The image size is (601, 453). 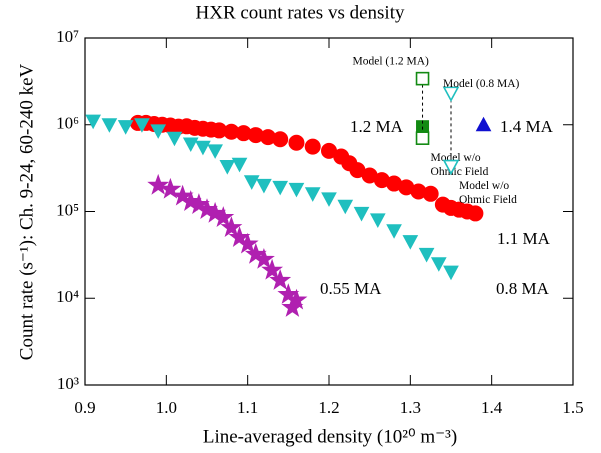 I want to click on y-tick-label: 10⁴, so click(x=67, y=296).